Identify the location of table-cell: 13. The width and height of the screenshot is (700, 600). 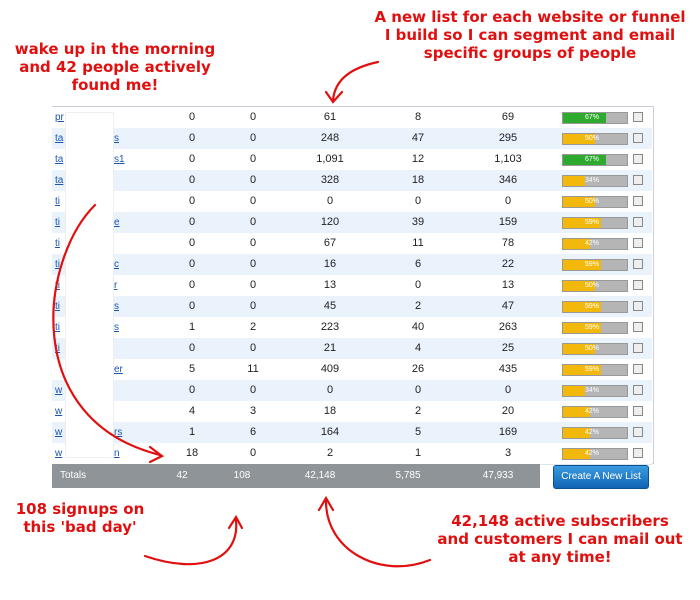
(508, 285).